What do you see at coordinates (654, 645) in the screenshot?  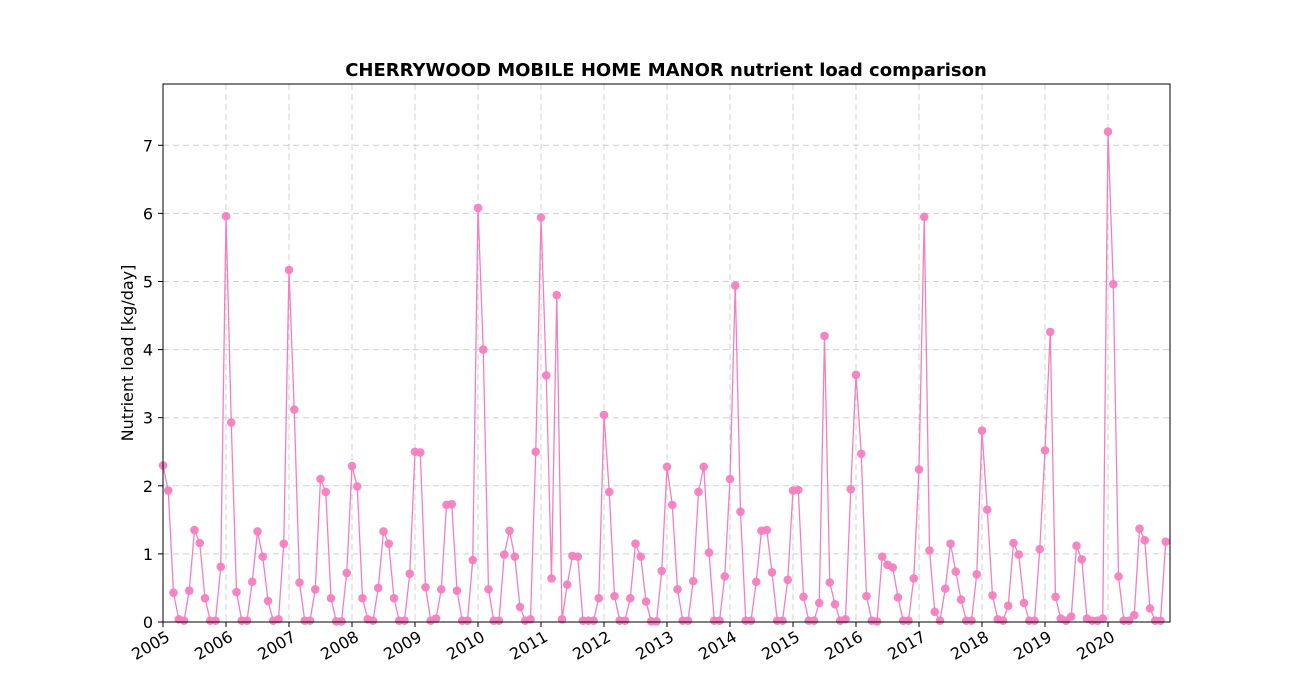 I see `x-tick-label: 2013` at bounding box center [654, 645].